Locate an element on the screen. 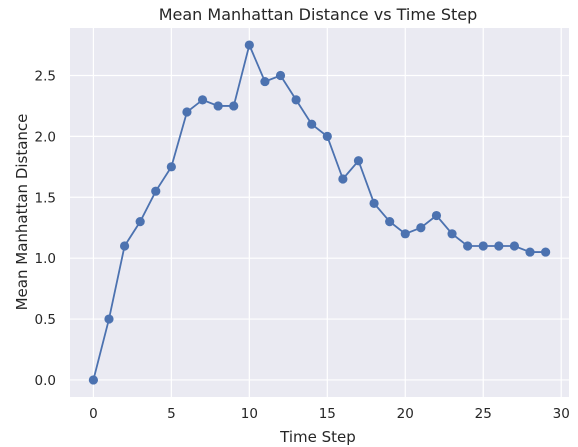 This screenshot has height=447, width=578. y-tick-label: 2.5 is located at coordinates (45, 76).